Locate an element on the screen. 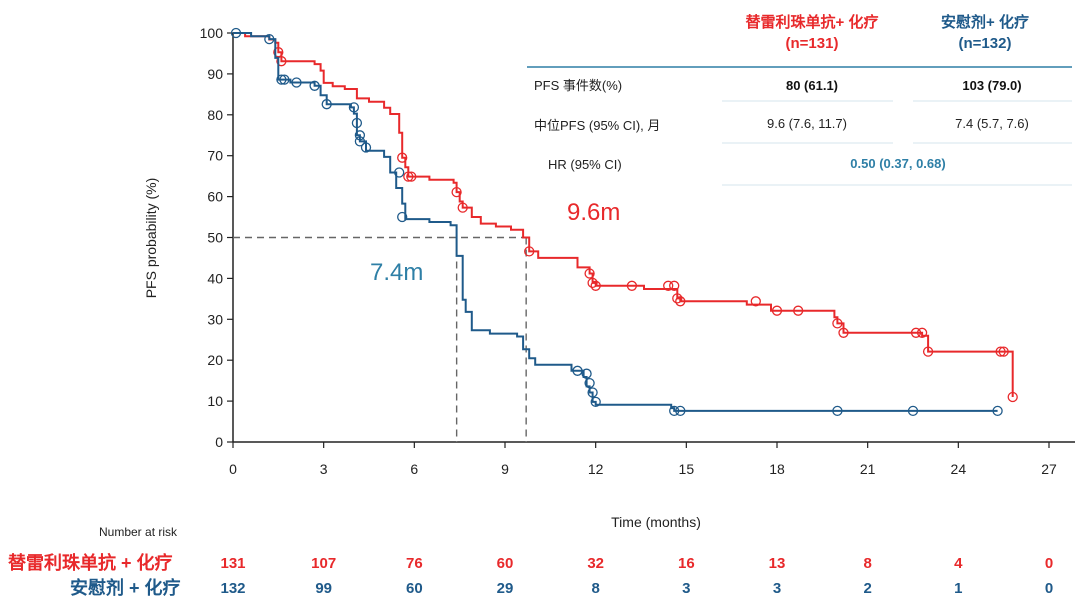 This screenshot has width=1080, height=612. y-tick-label: 70 is located at coordinates (215, 156).